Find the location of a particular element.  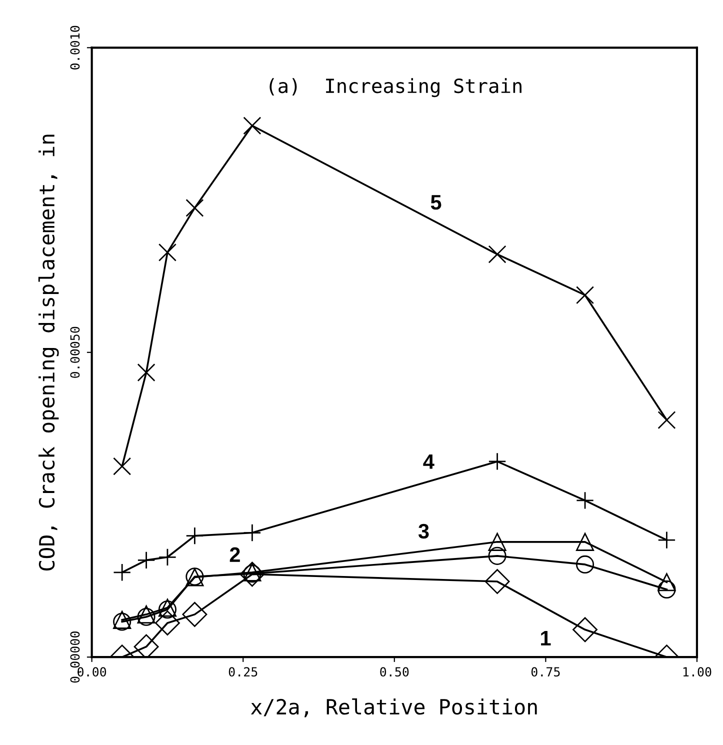

y-tick-label: 0.00050 is located at coordinates (75, 352).